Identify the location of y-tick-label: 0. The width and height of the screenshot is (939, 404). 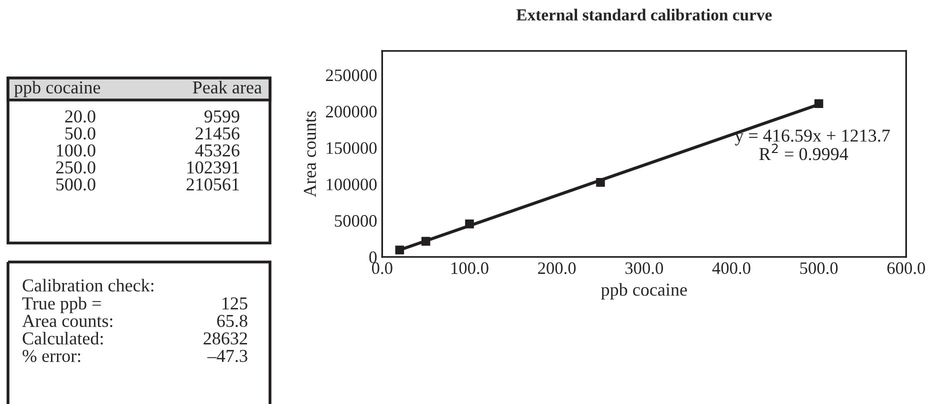
(373, 257).